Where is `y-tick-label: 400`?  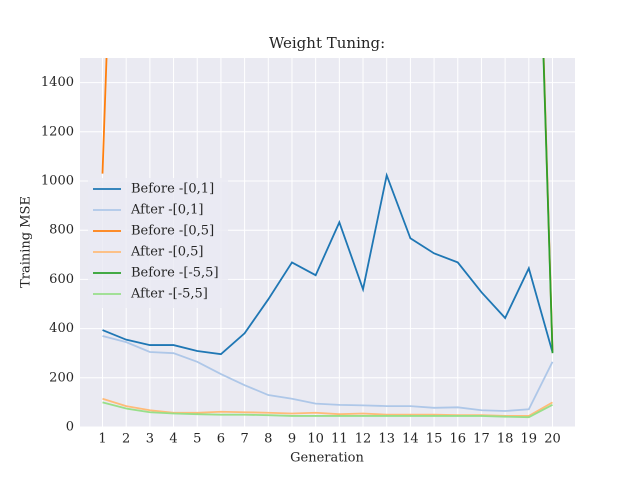 y-tick-label: 400 is located at coordinates (61, 328).